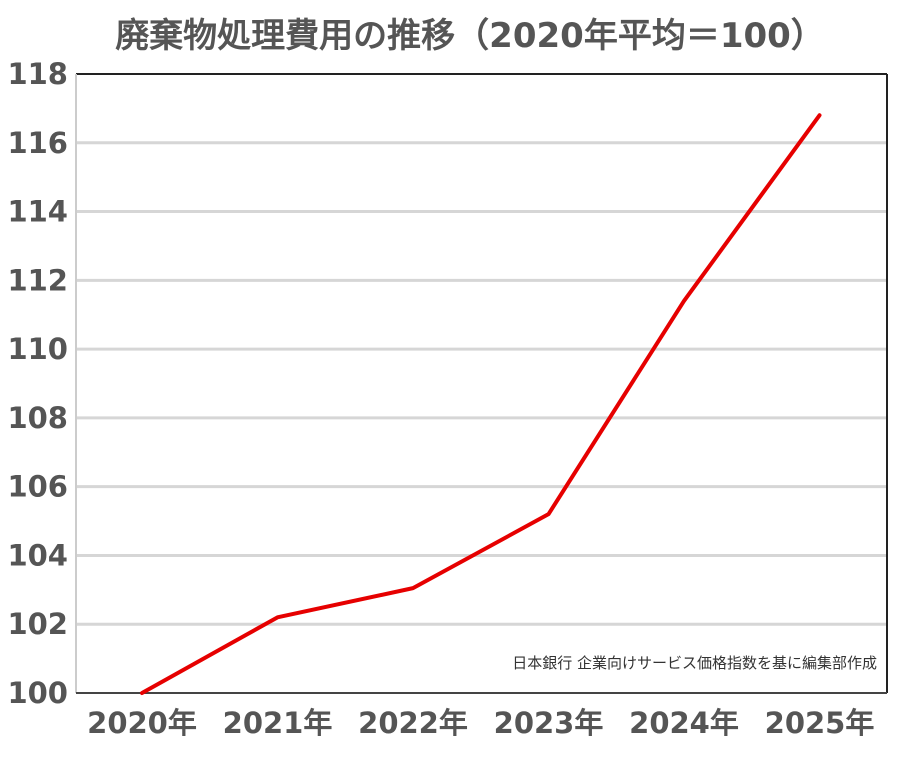 Image resolution: width=900 pixels, height=758 pixels. I want to click on x-axis-ticks: 2020年 2021年 2022年 2023年 2024年 2025年, so click(480, 723).